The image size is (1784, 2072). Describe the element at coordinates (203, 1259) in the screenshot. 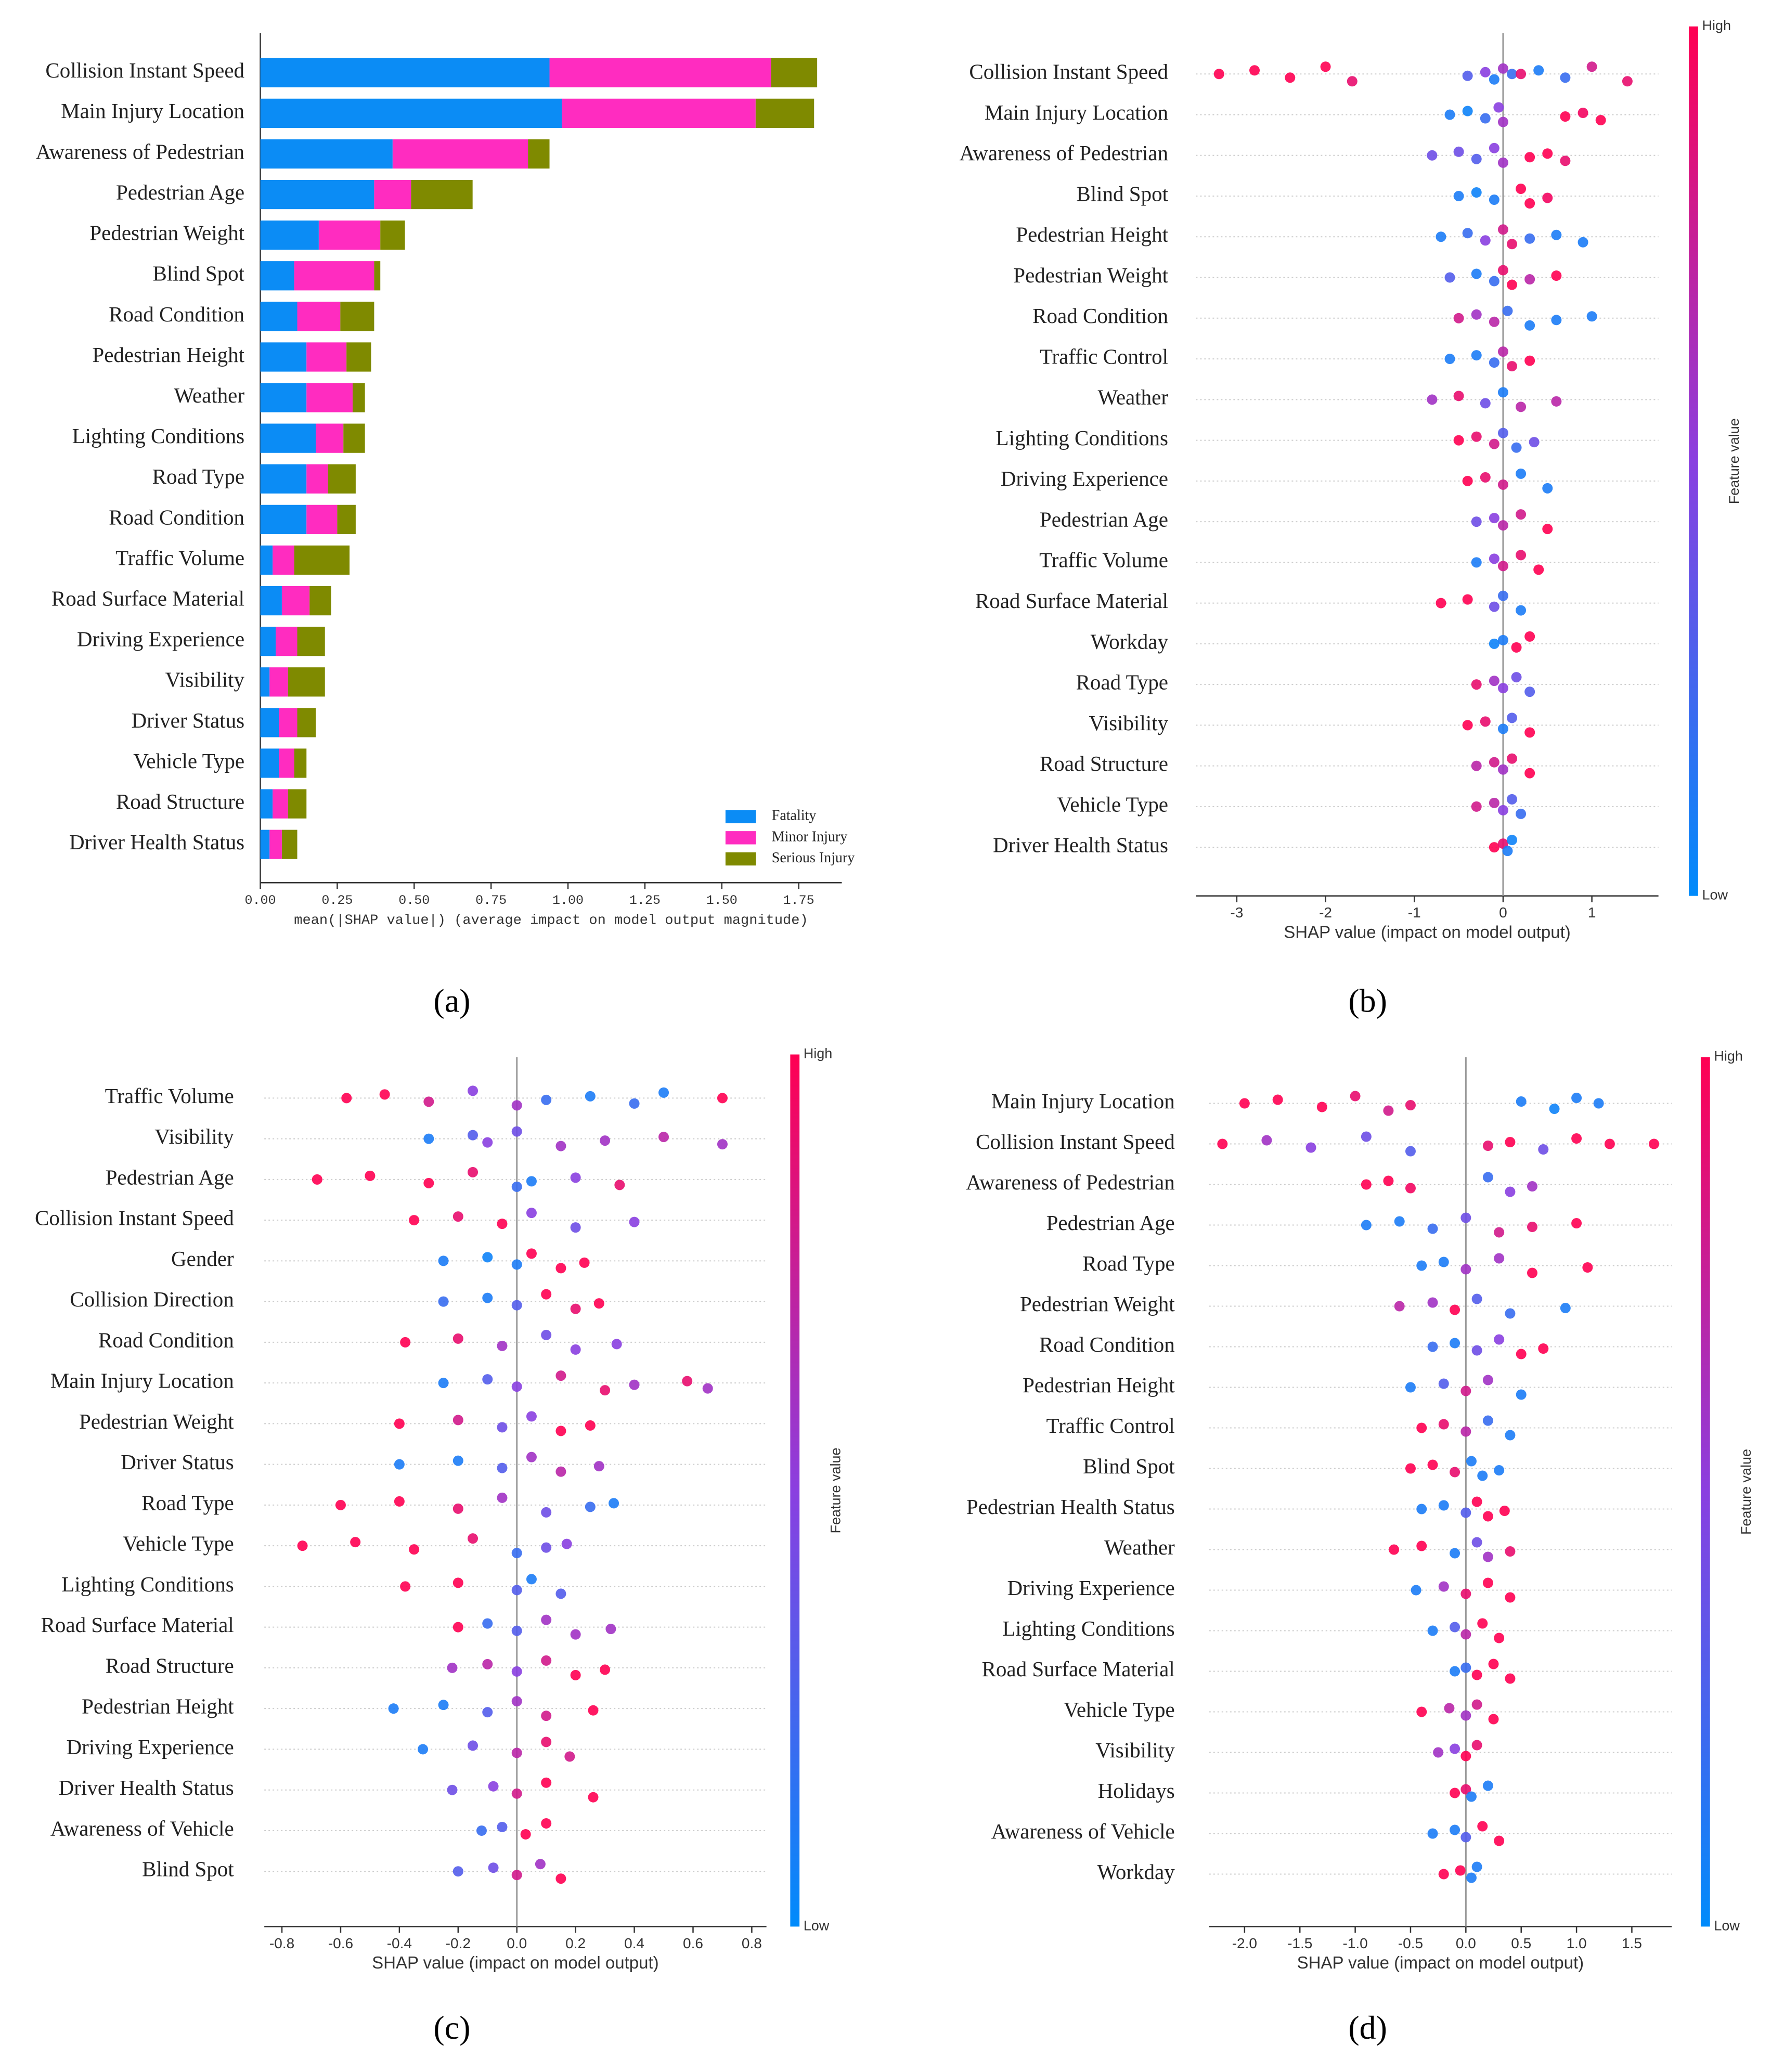

I see `y-tick-label: Gender` at that location.